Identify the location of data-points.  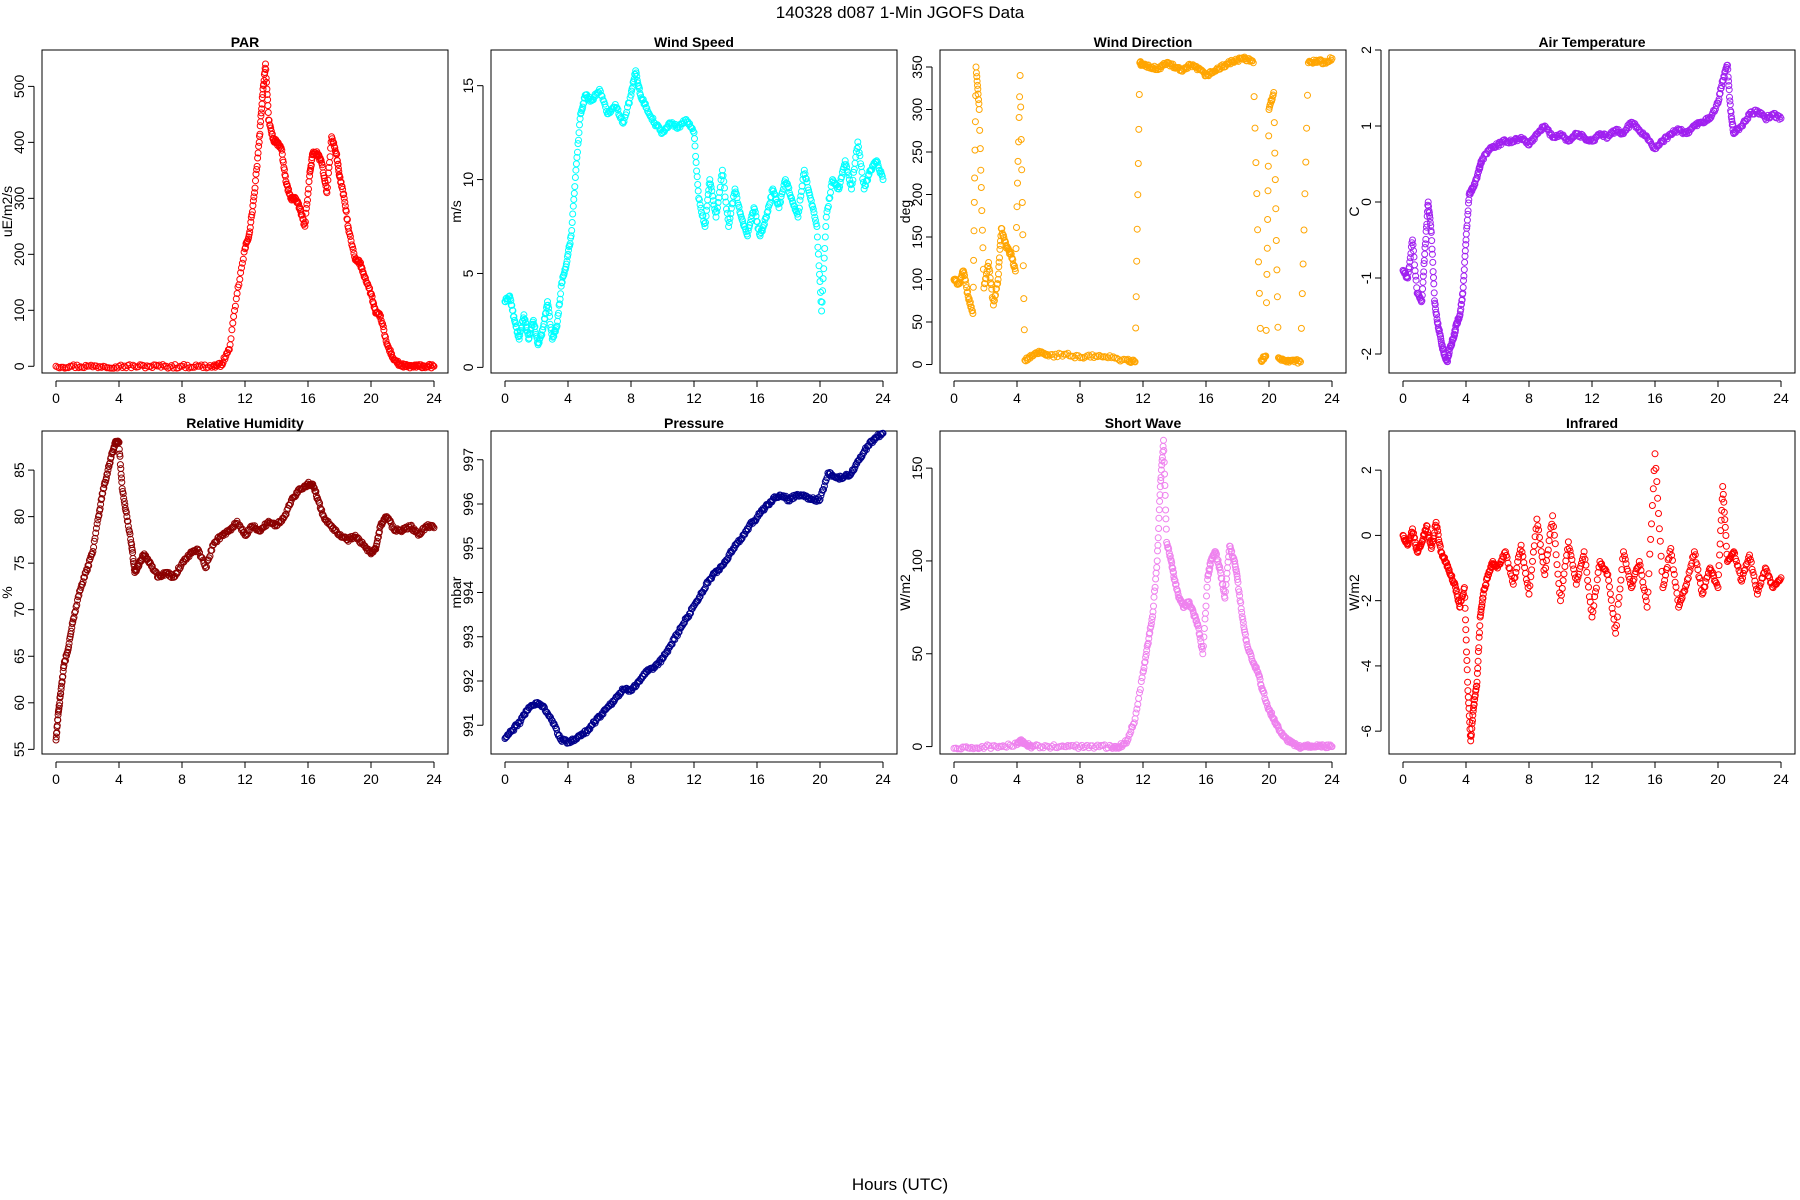
(694, 208).